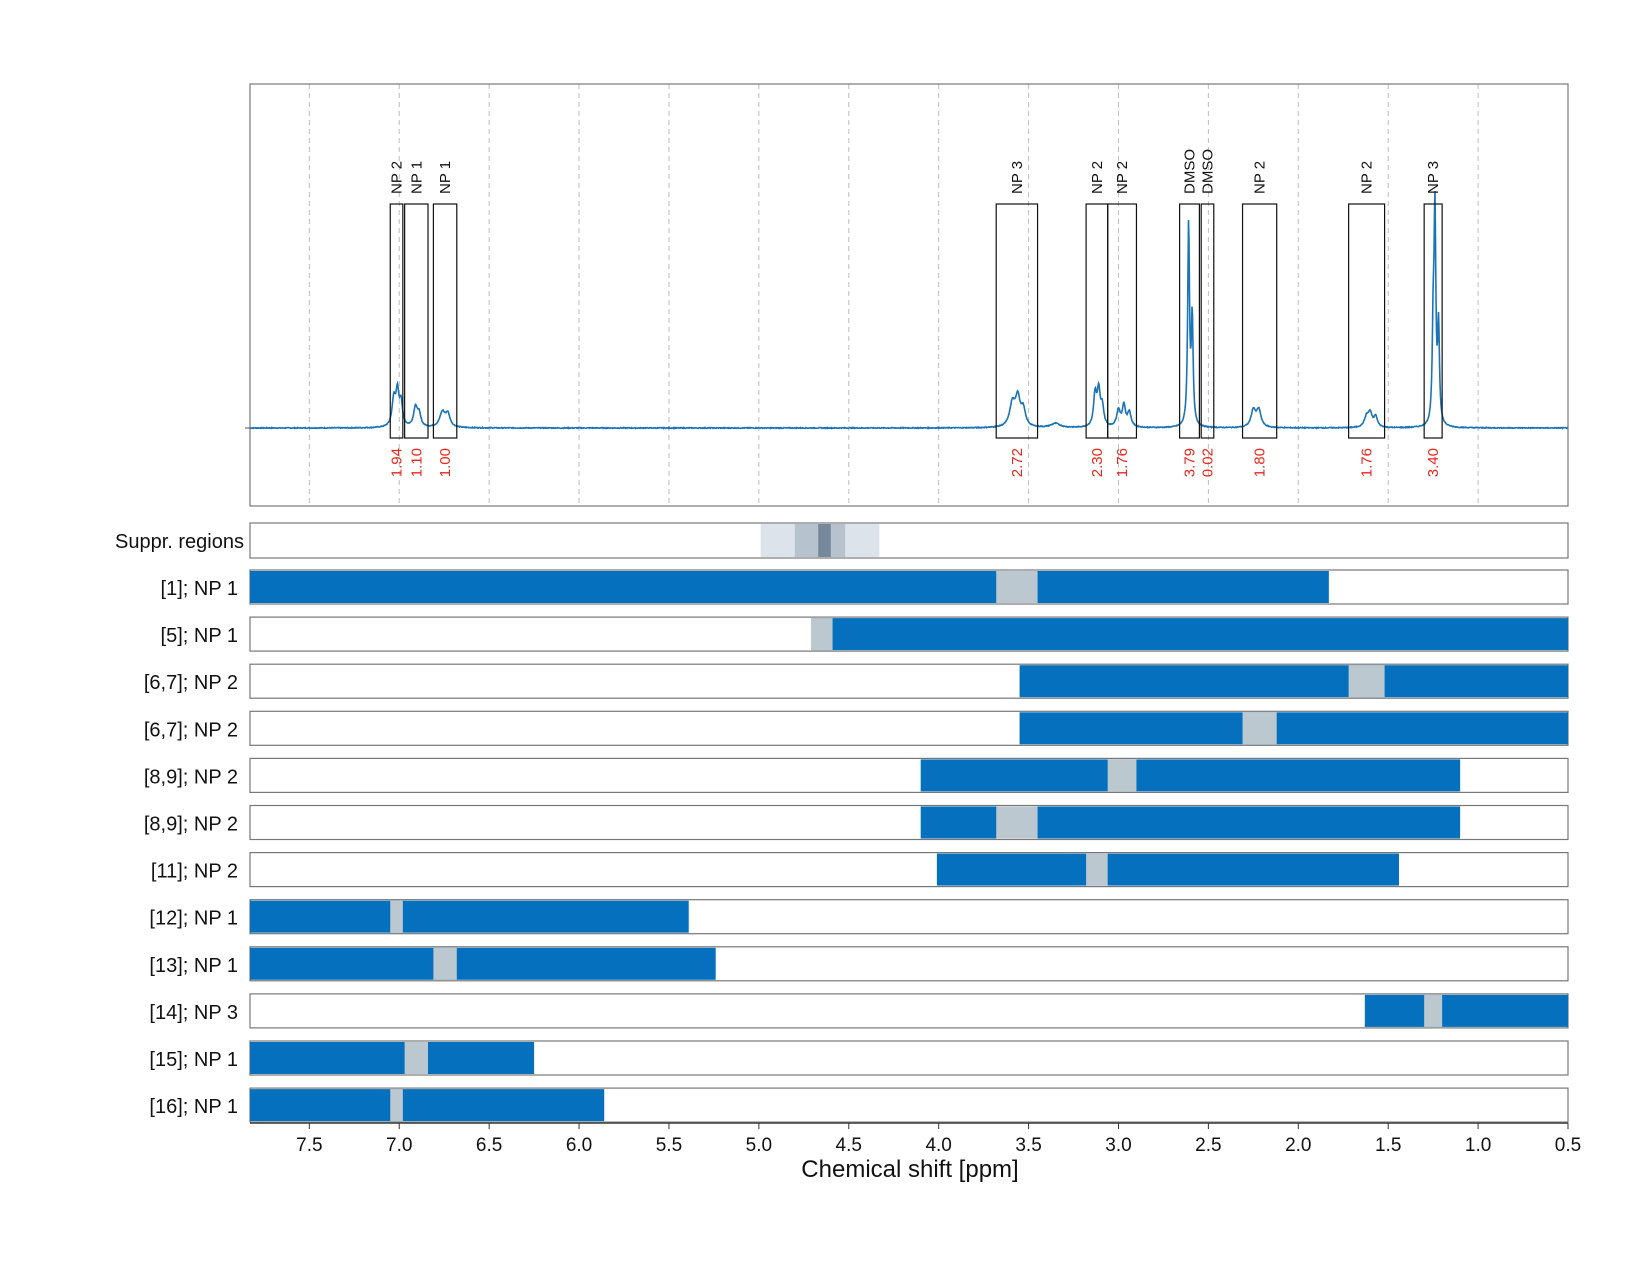  I want to click on peak-integral-label: 1.94, so click(397, 462).